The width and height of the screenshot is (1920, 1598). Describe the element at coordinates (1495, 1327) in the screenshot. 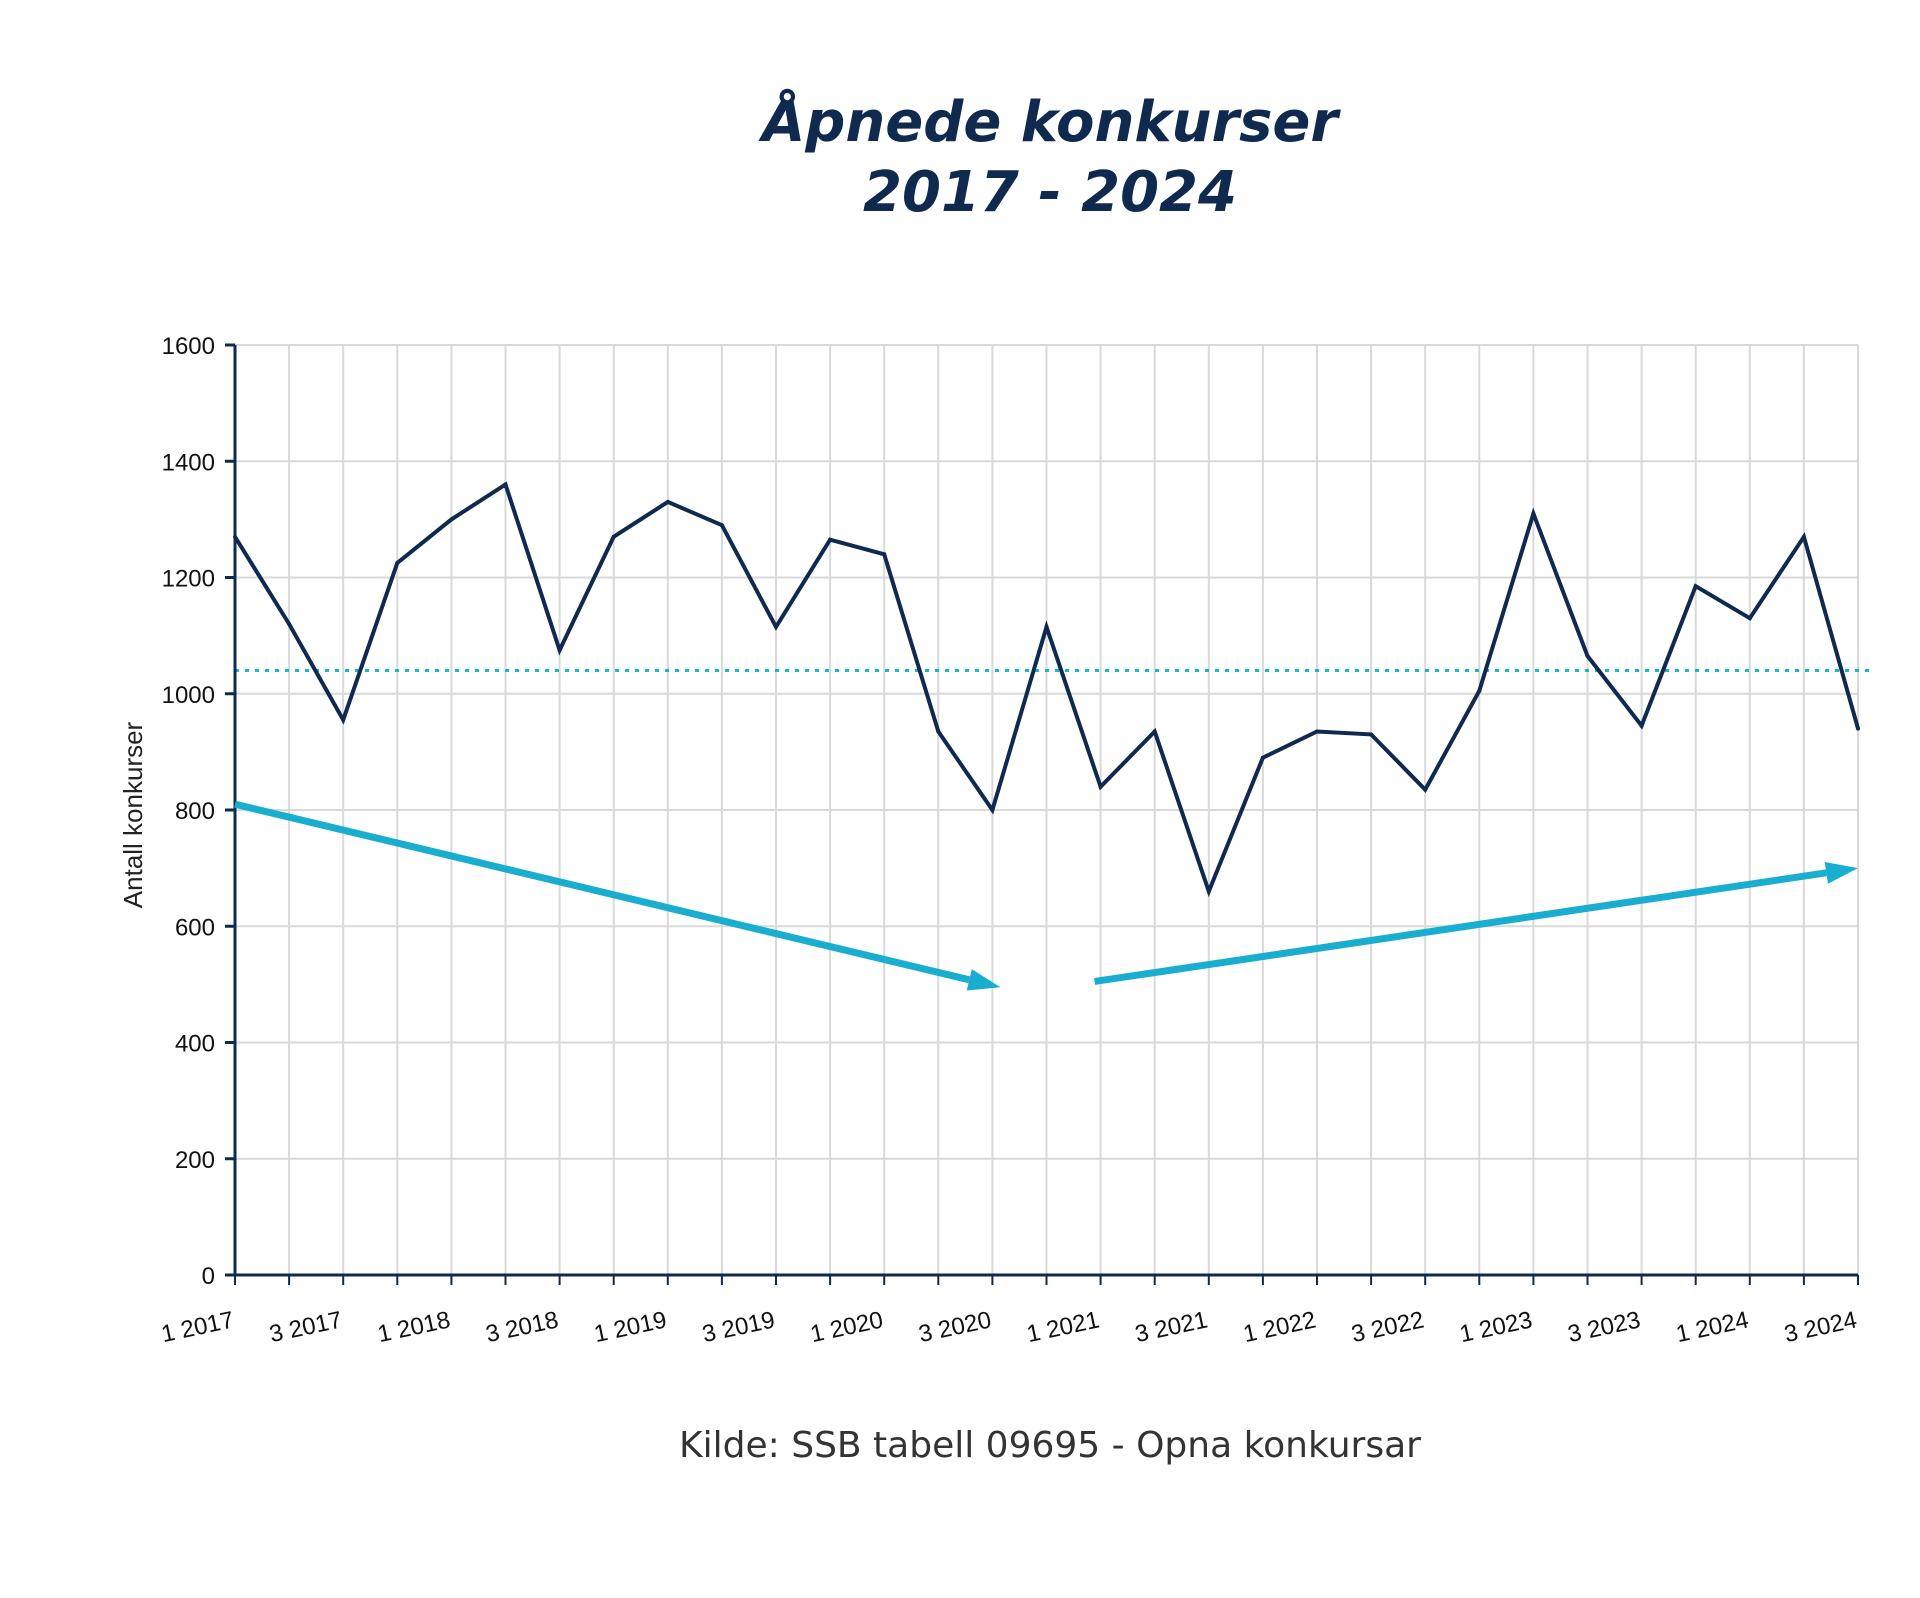

I see `x-tick-label: 1 2023` at that location.